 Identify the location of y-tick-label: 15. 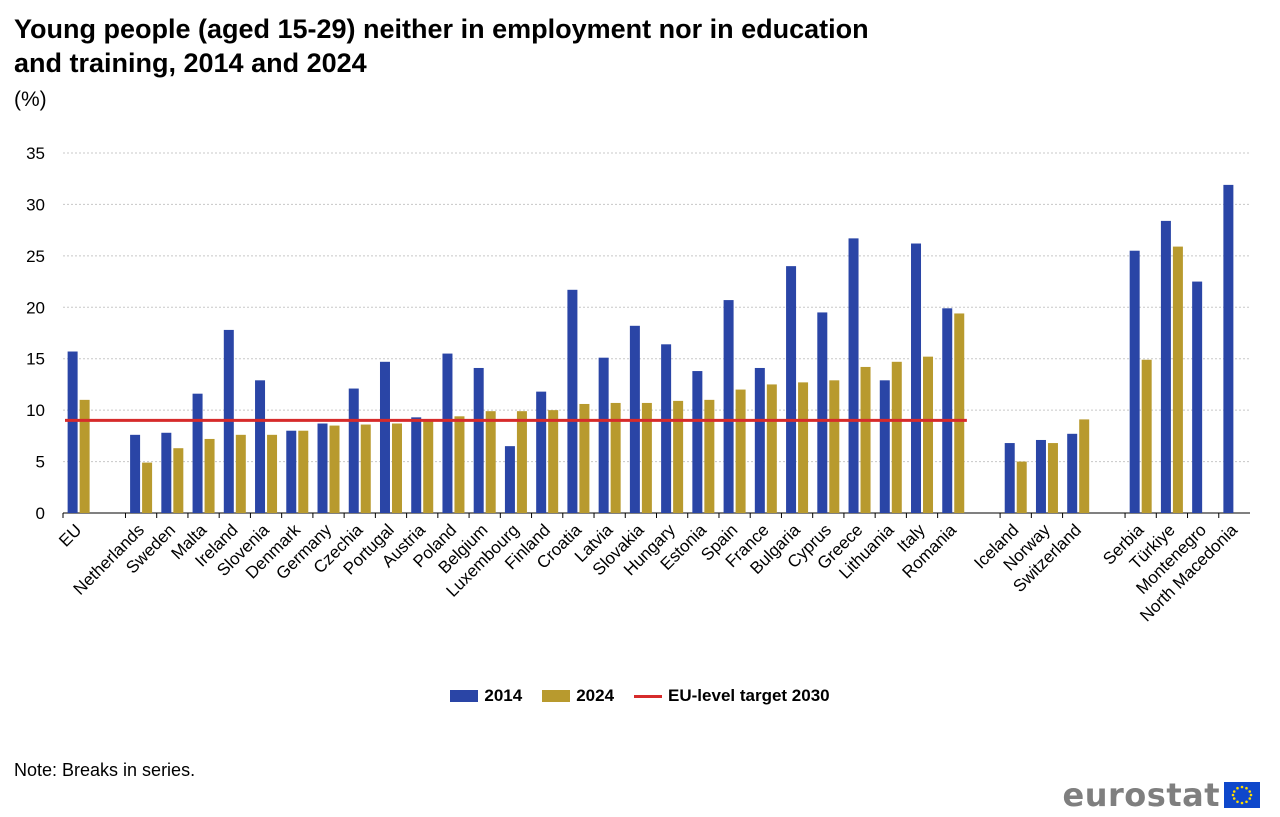
(35, 359).